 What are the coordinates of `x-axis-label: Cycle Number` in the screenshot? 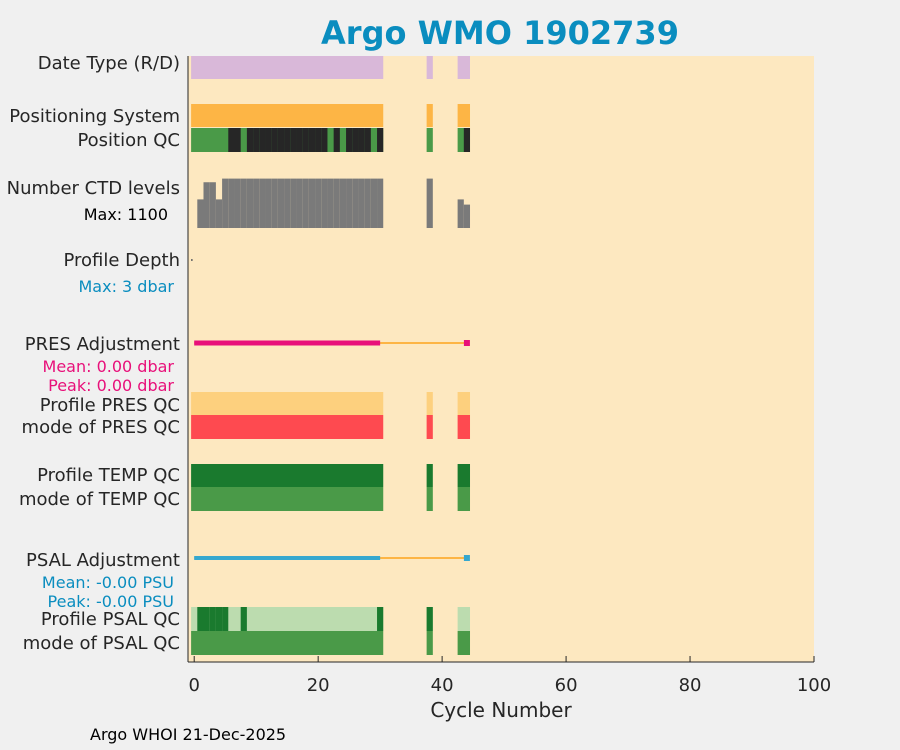 It's located at (501, 710).